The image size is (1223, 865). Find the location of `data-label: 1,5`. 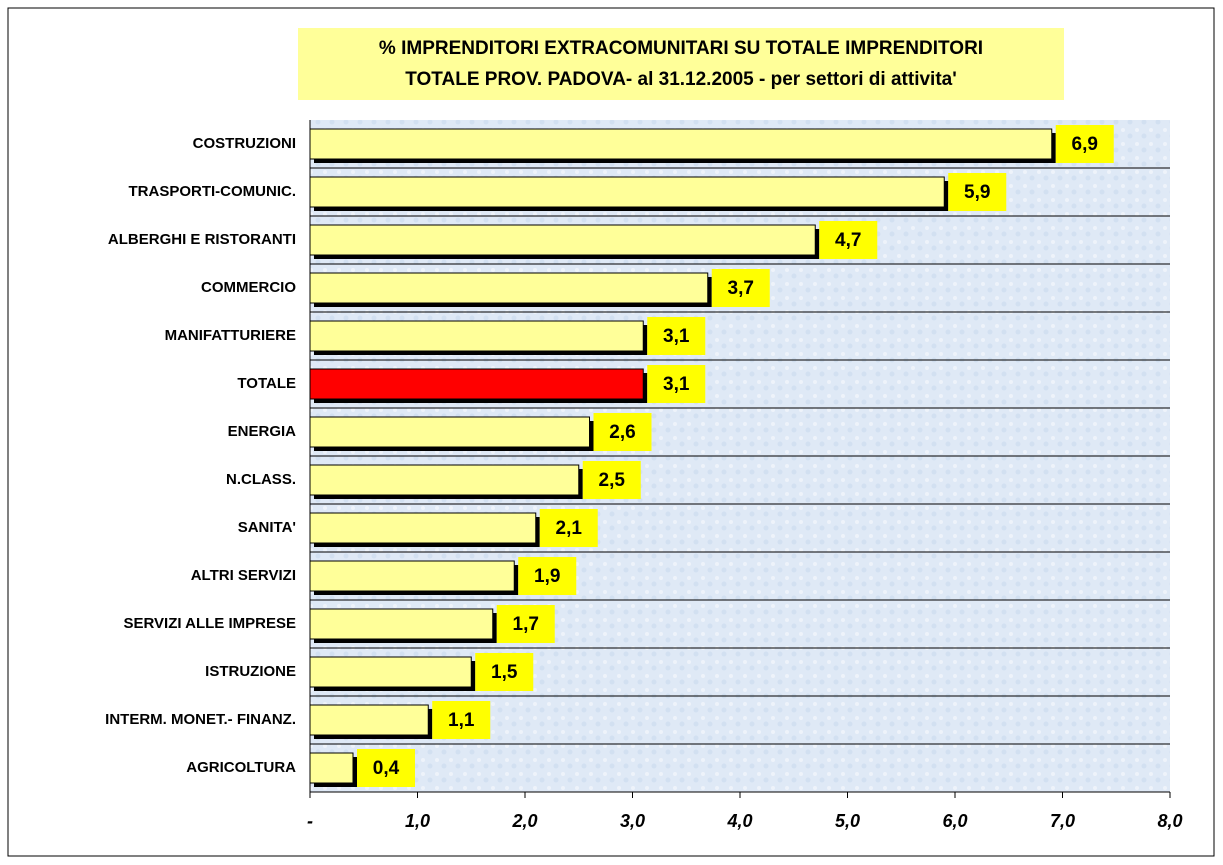

data-label: 1,5 is located at coordinates (504, 672).